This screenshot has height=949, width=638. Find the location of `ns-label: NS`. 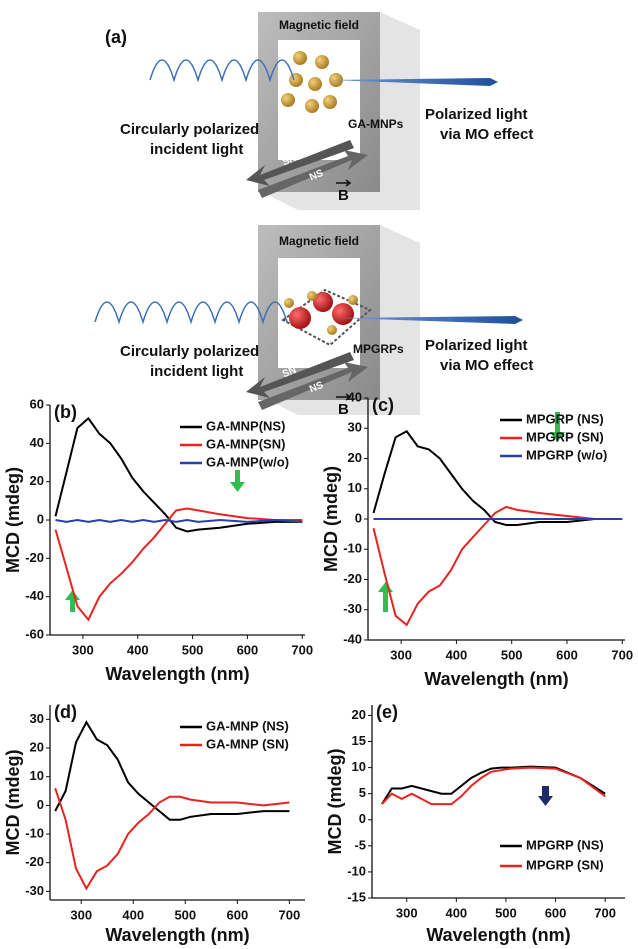

ns-label: NS is located at coordinates (316, 176).